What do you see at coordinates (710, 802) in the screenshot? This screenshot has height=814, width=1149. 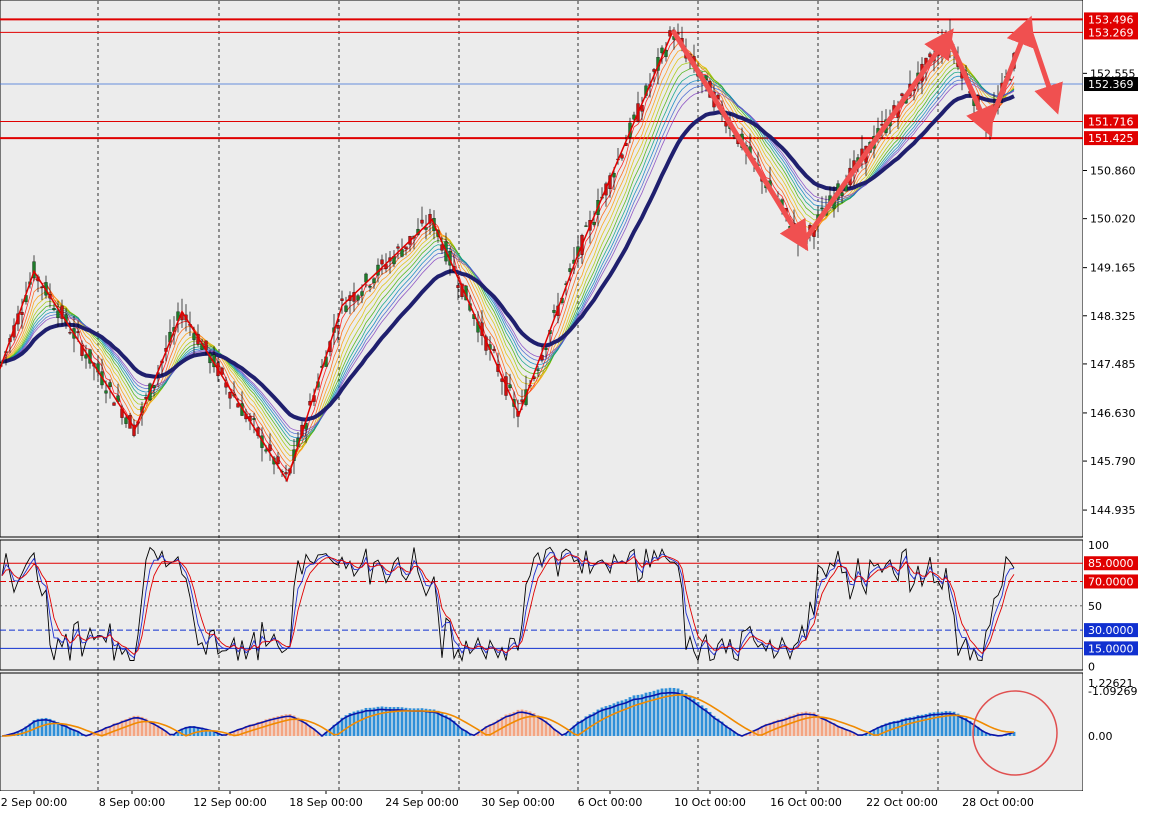 I see `date-label: 10 Oct 00:00` at bounding box center [710, 802].